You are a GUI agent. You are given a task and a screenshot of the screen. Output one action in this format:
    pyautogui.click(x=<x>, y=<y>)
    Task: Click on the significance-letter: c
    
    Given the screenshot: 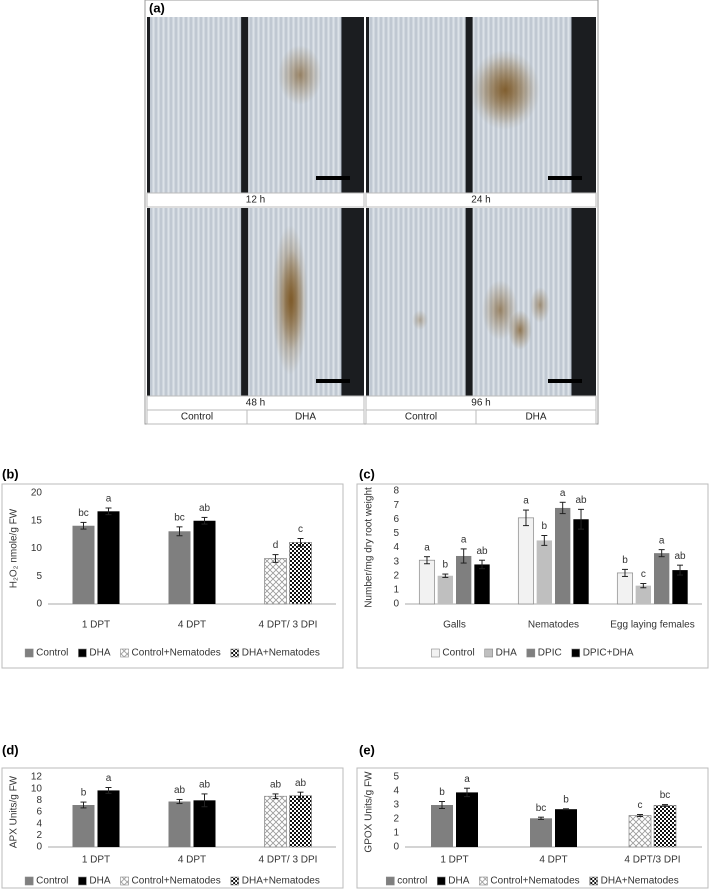 What is the action you would take?
    pyautogui.click(x=300, y=529)
    